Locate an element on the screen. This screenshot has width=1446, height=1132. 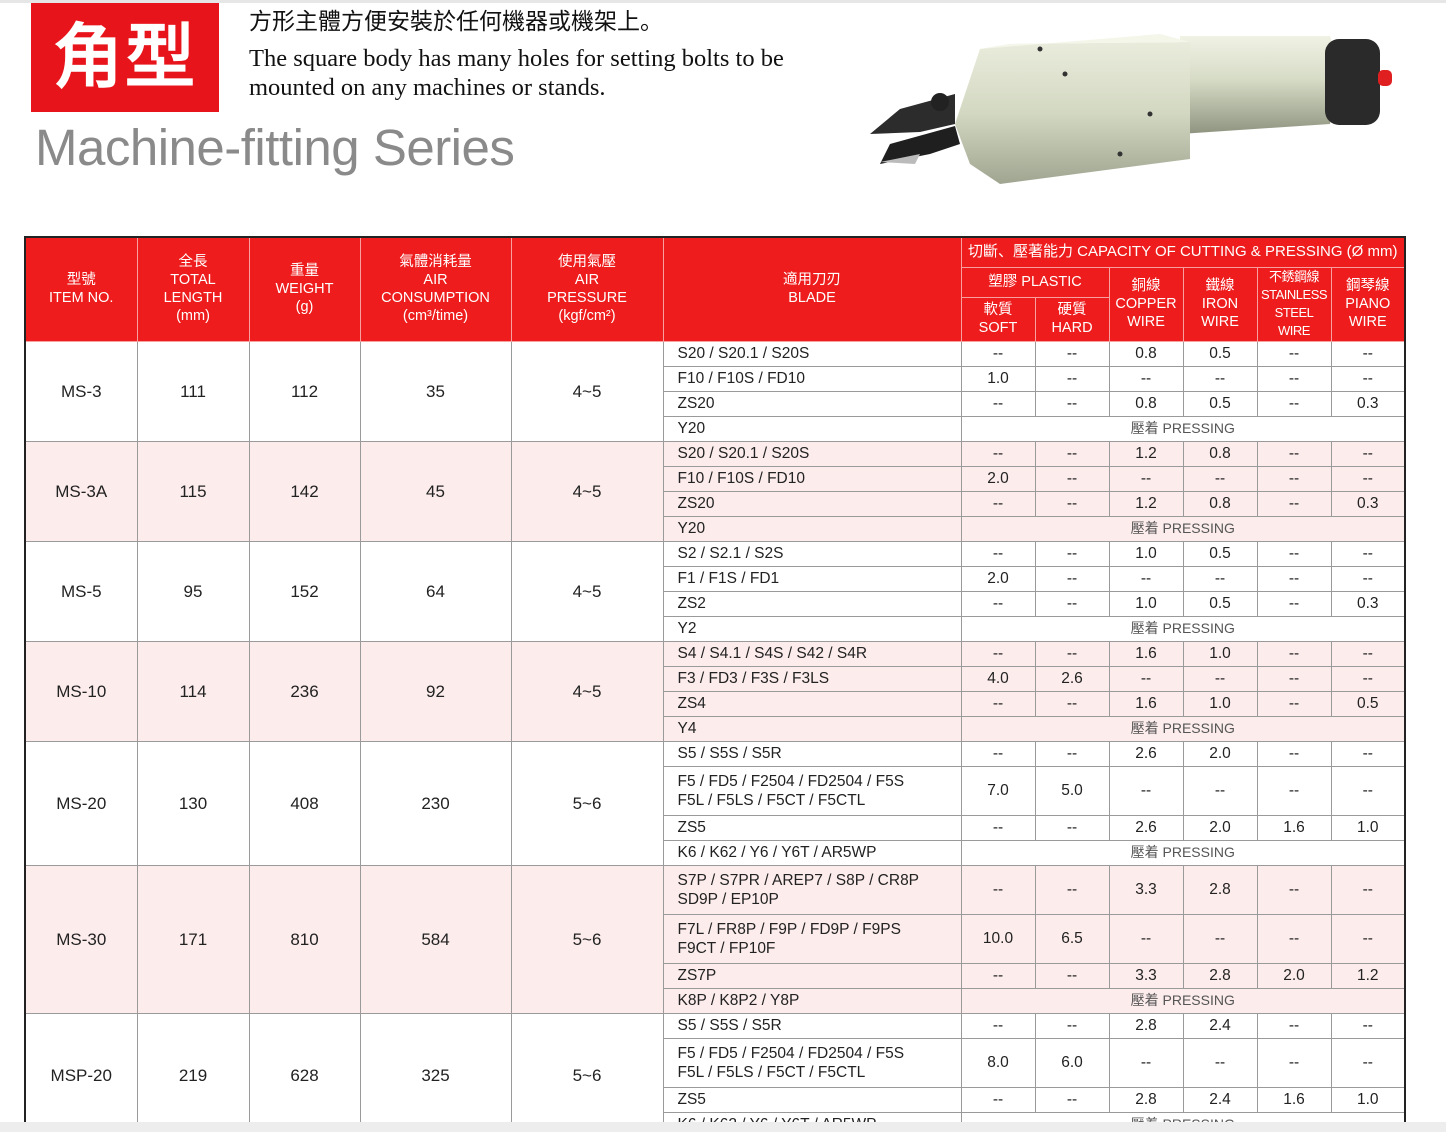
cell-air-consumption: 230 is located at coordinates (435, 803).